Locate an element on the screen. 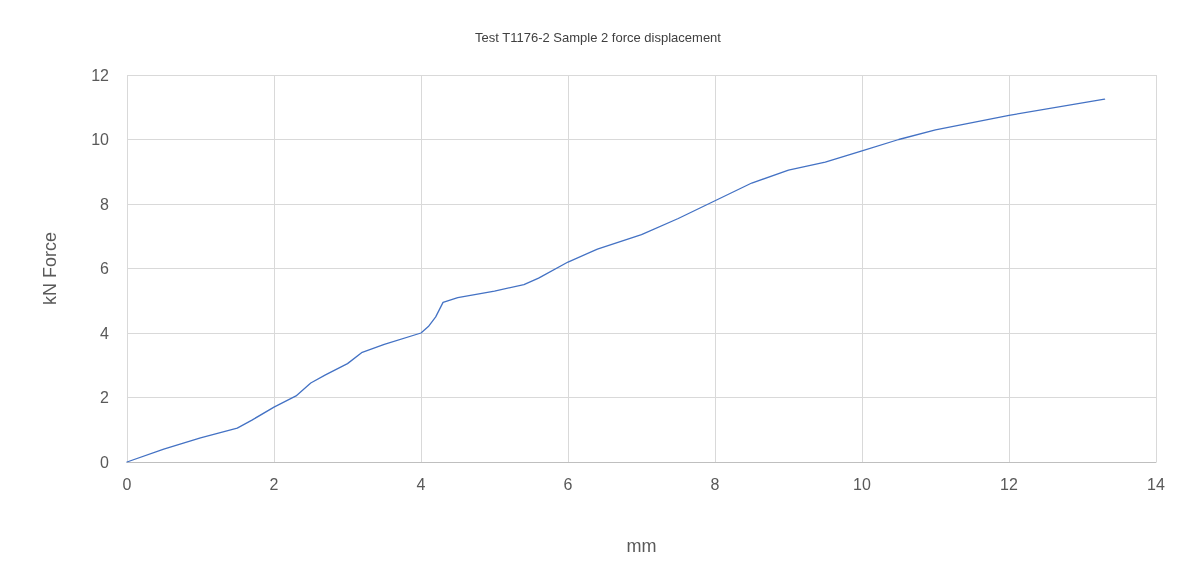 This screenshot has width=1198, height=576. x-tick-label: 12 is located at coordinates (1009, 484).